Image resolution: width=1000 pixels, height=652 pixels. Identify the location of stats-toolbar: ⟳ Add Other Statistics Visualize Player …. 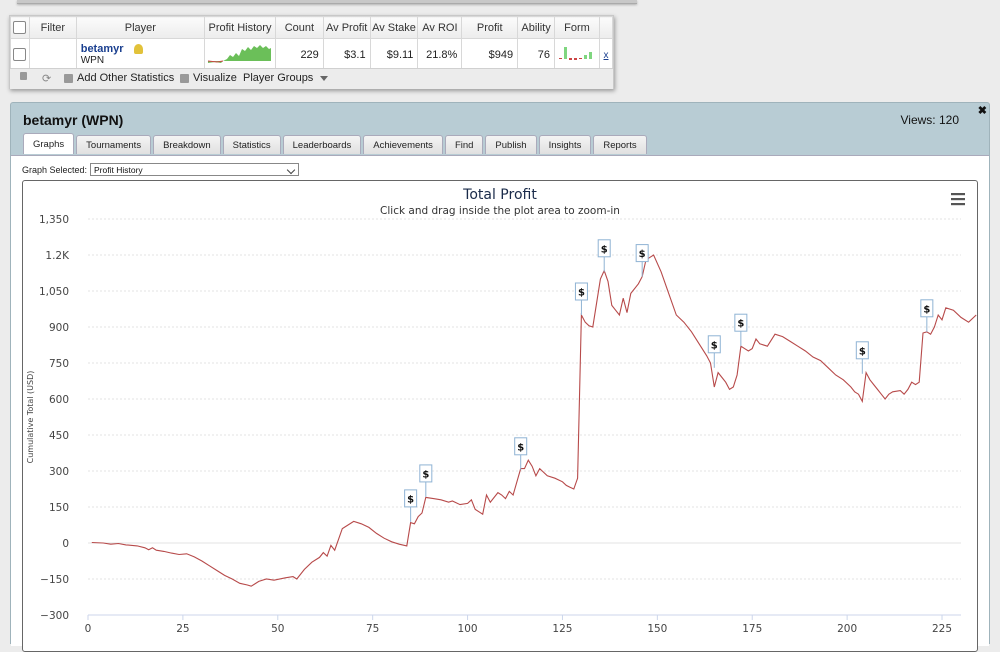
(311, 78).